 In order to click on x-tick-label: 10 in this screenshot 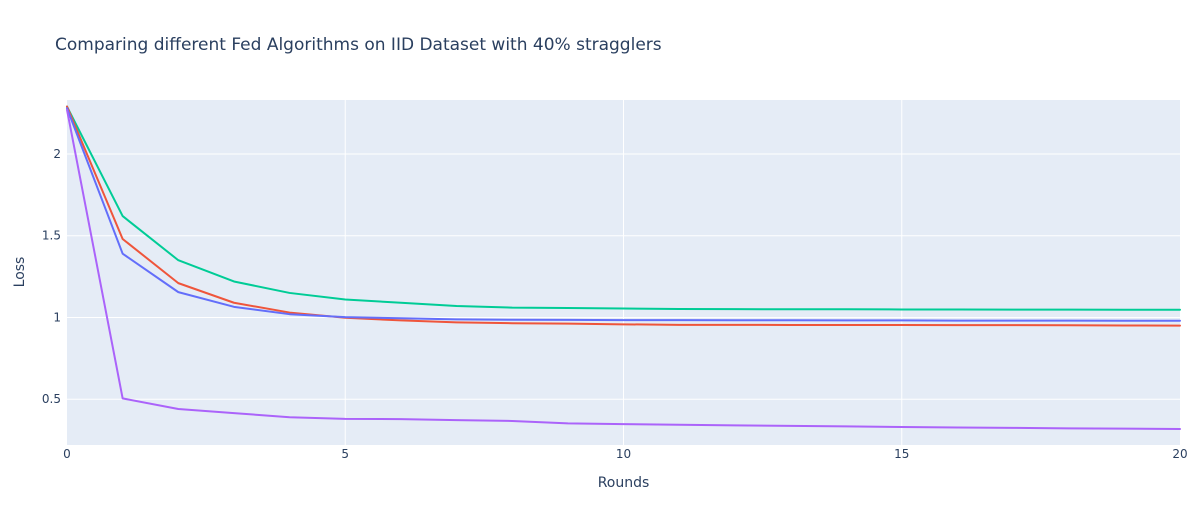, I will do `click(623, 454)`.